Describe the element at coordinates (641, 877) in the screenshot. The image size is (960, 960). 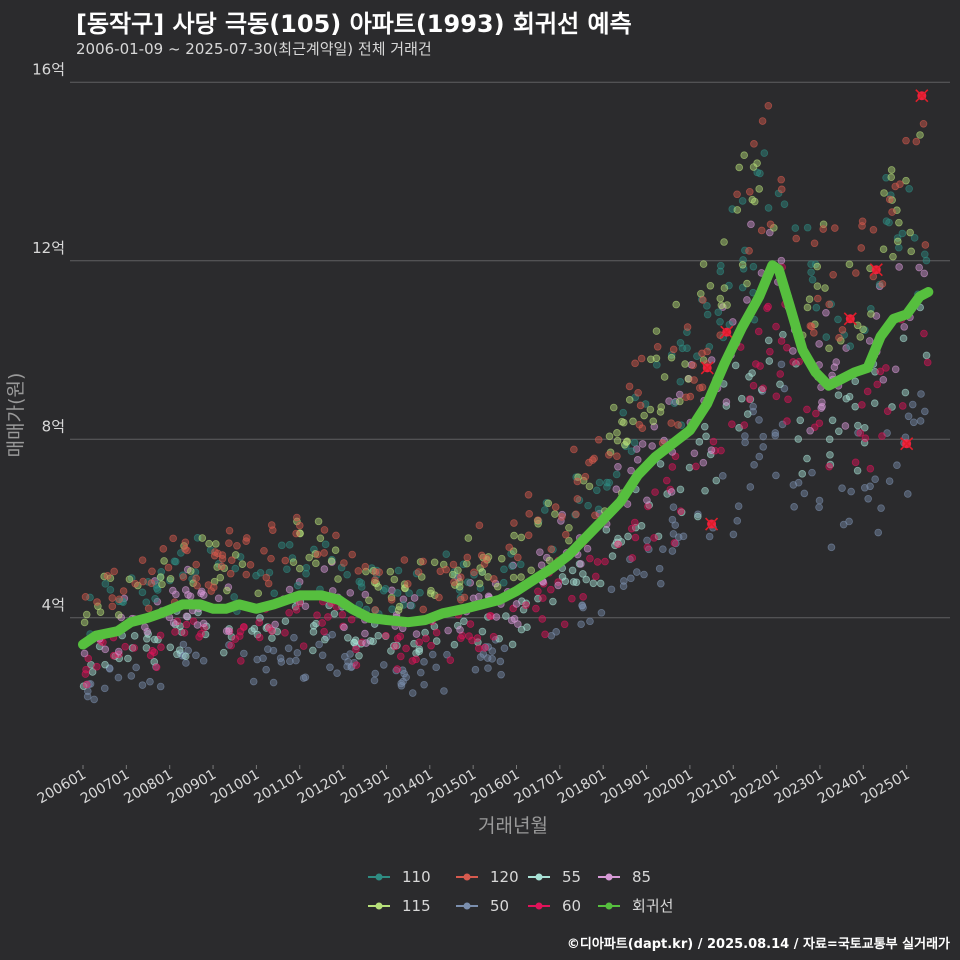
I see `legend-label: 85` at that location.